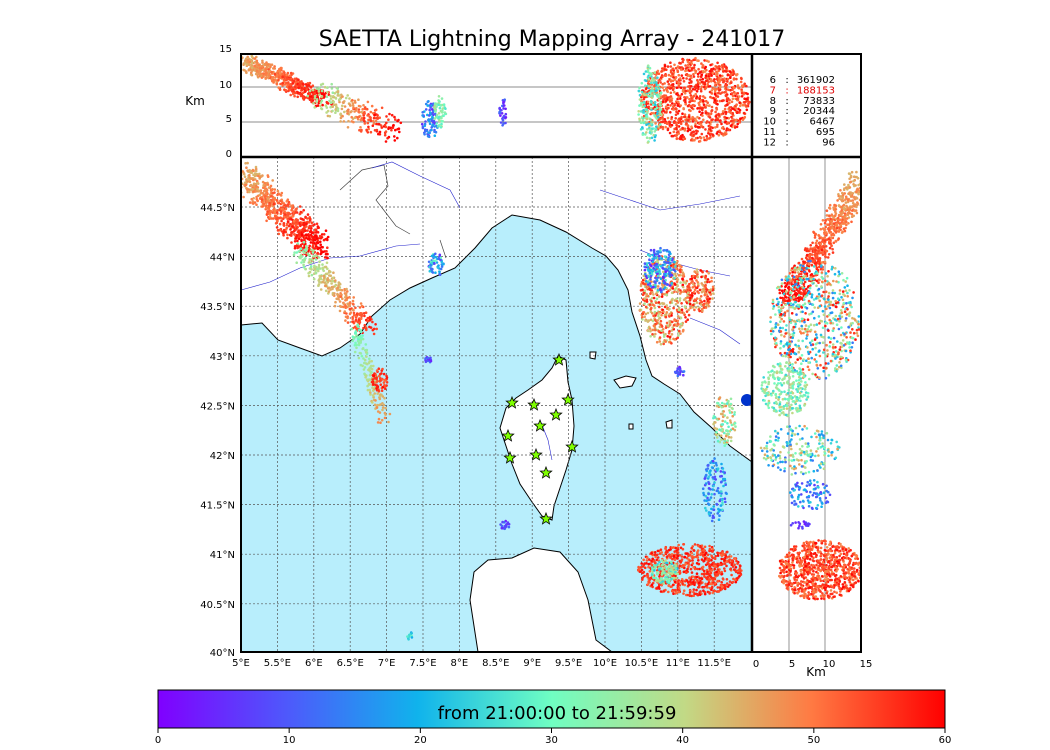  Describe the element at coordinates (217, 307) in the screenshot. I see `lat-tick-label: 43.5°N` at that location.